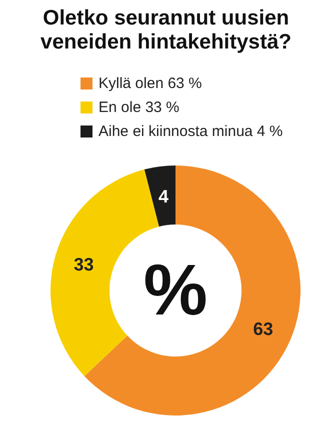  I want to click on chart-title: Oletko seurannut uusien veneiden hintakehitystä?, so click(166, 30).